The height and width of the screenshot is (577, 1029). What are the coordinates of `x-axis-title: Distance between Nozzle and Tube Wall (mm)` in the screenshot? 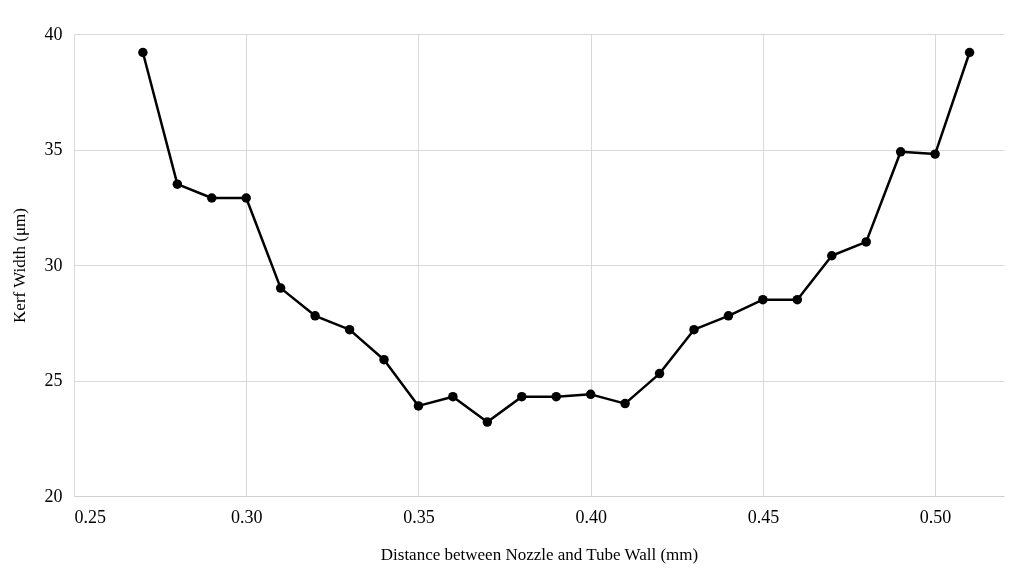 It's located at (539, 554).